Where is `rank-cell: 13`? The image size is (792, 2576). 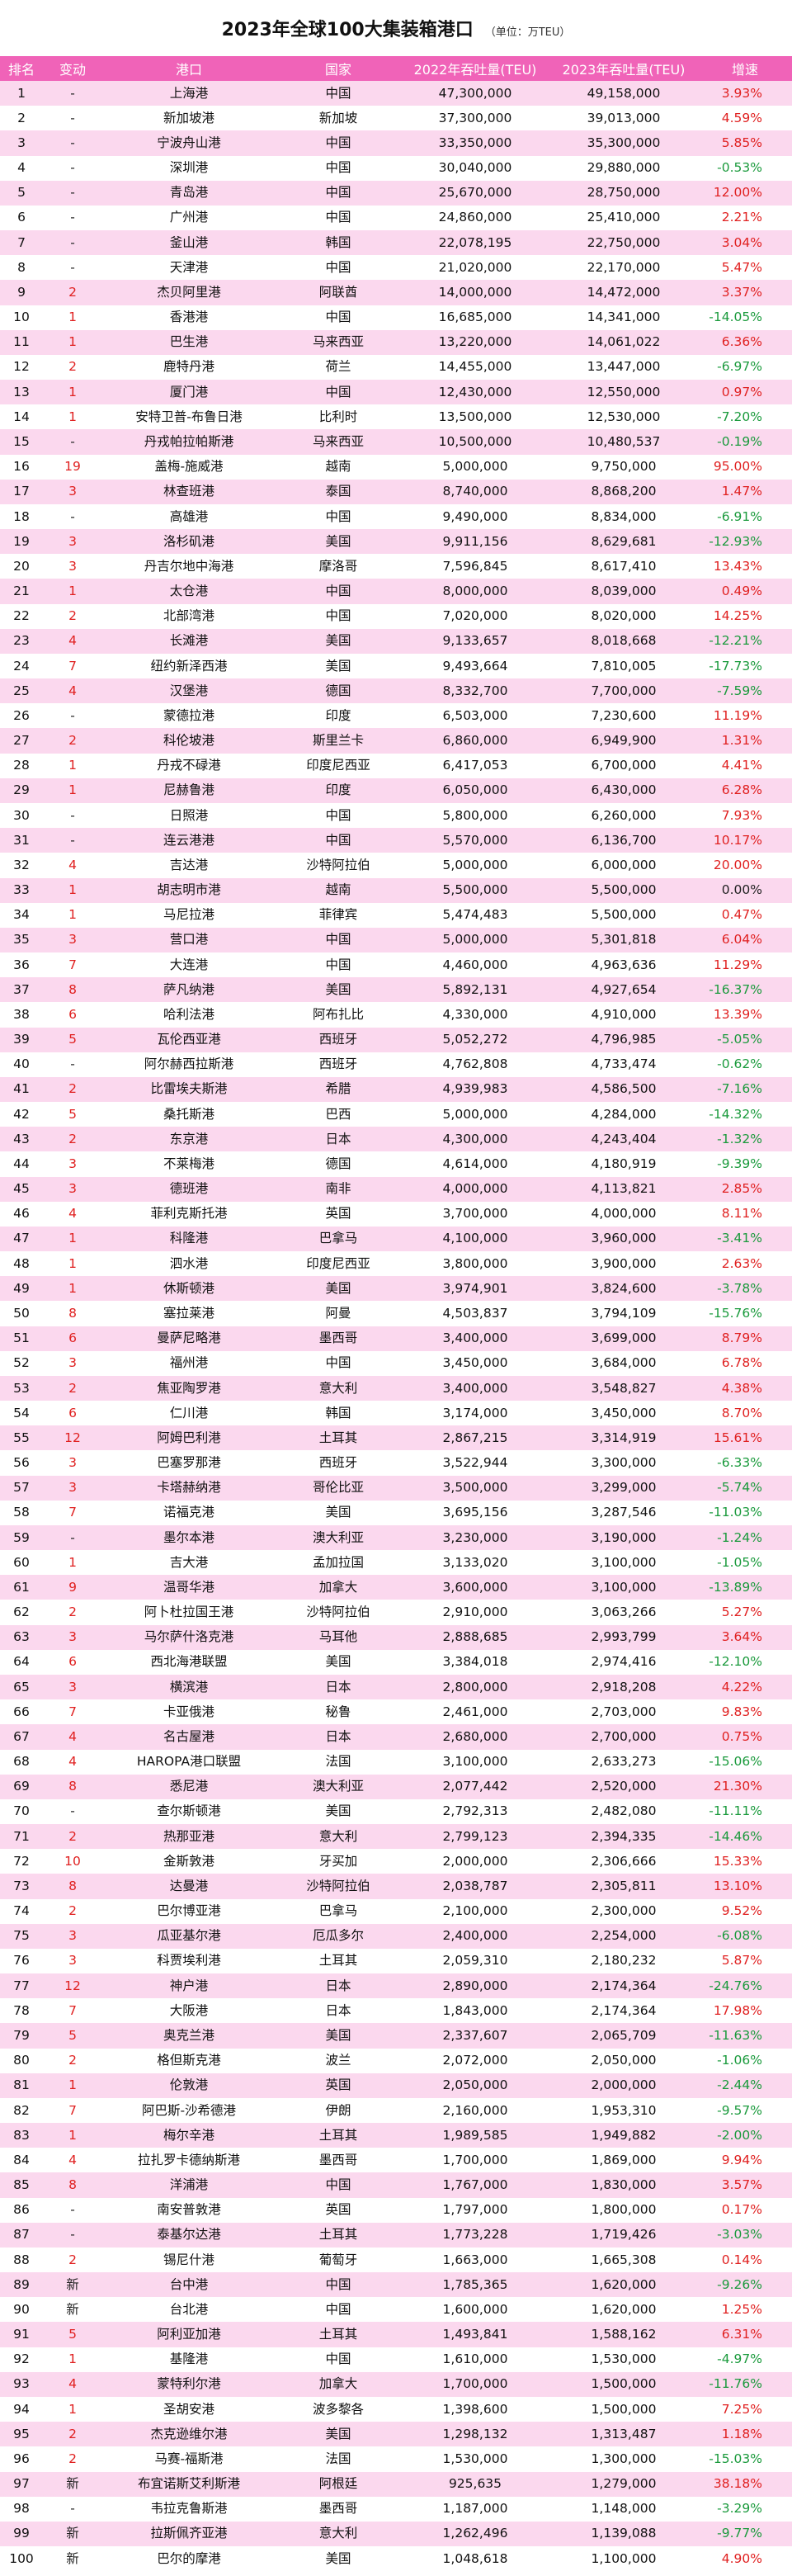 rank-cell: 13 is located at coordinates (21, 391).